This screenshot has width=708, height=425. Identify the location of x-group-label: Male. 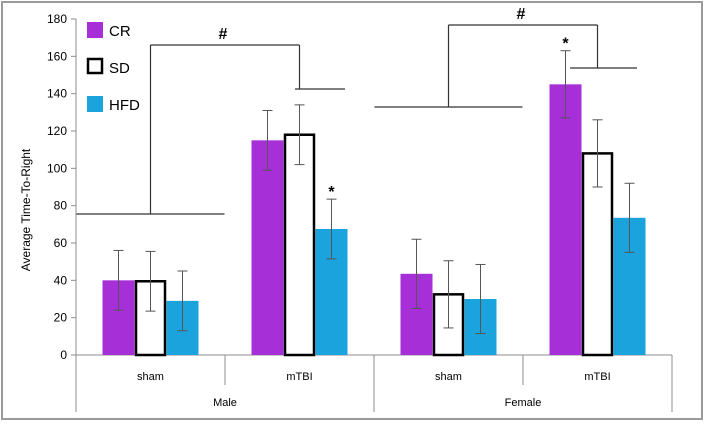
(225, 403).